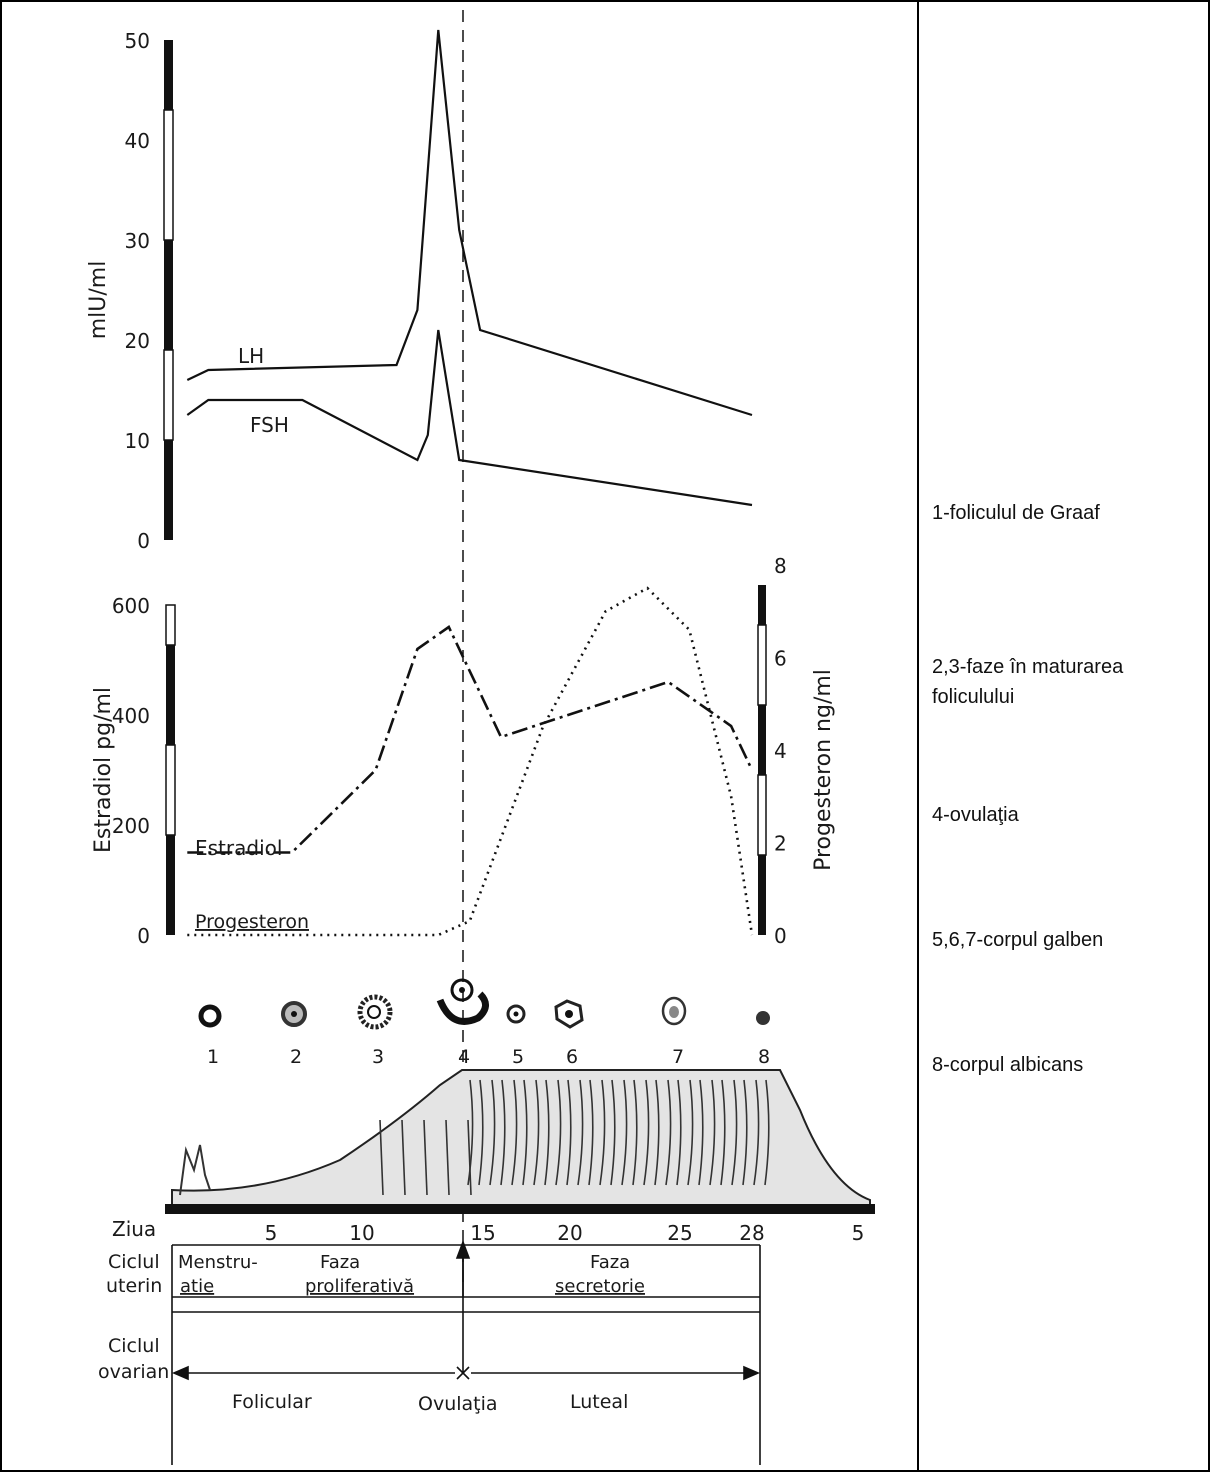  Describe the element at coordinates (678, 1057) in the screenshot. I see `follicle-number-label: 7` at that location.